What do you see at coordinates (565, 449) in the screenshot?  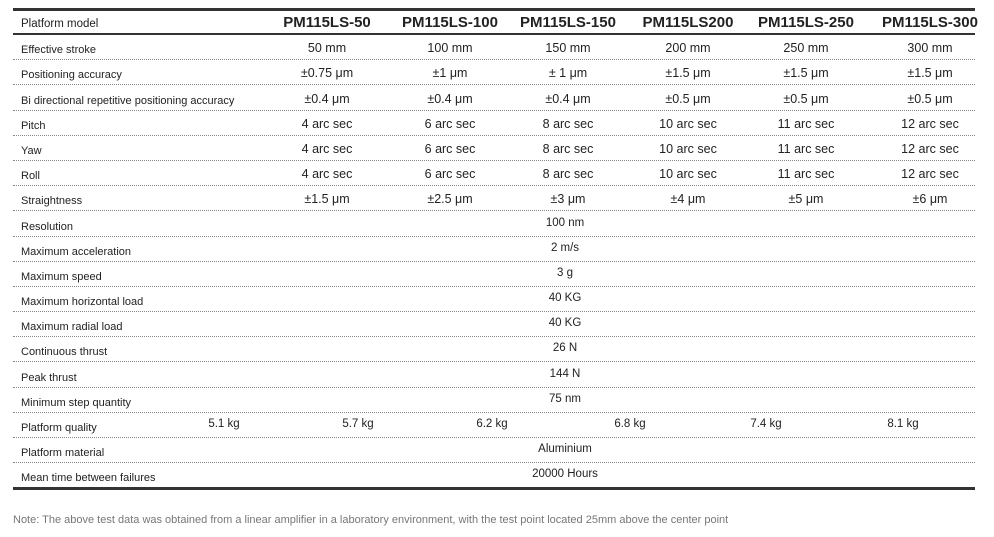 I see `row-value: Aluminium` at bounding box center [565, 449].